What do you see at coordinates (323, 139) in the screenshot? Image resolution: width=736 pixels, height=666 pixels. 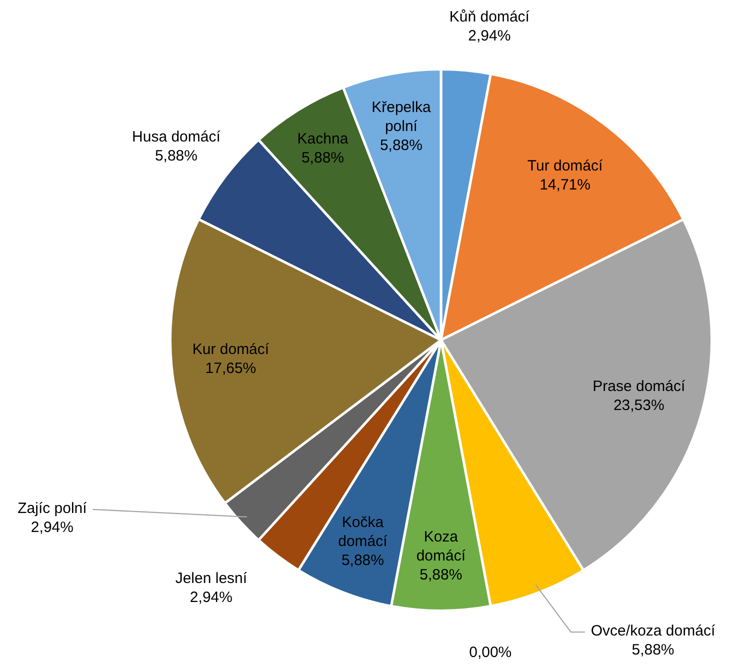 I see `slice-label: Kachna` at bounding box center [323, 139].